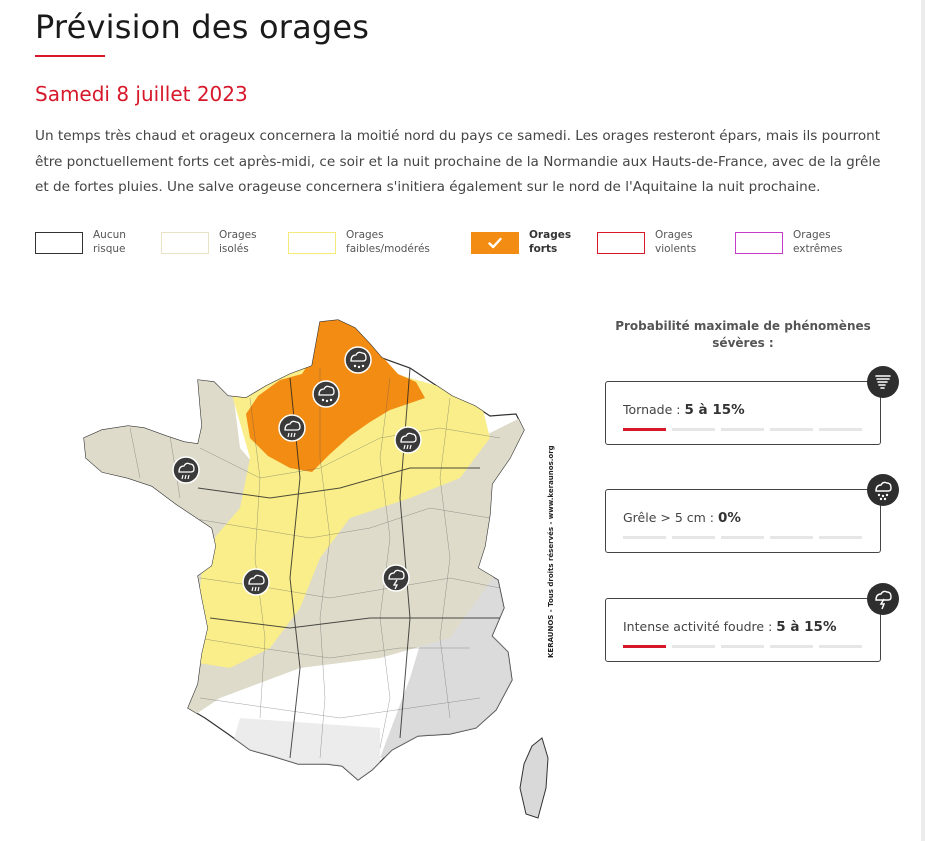 The width and height of the screenshot is (925, 841). I want to click on legend-label: Orages isolés, so click(238, 242).